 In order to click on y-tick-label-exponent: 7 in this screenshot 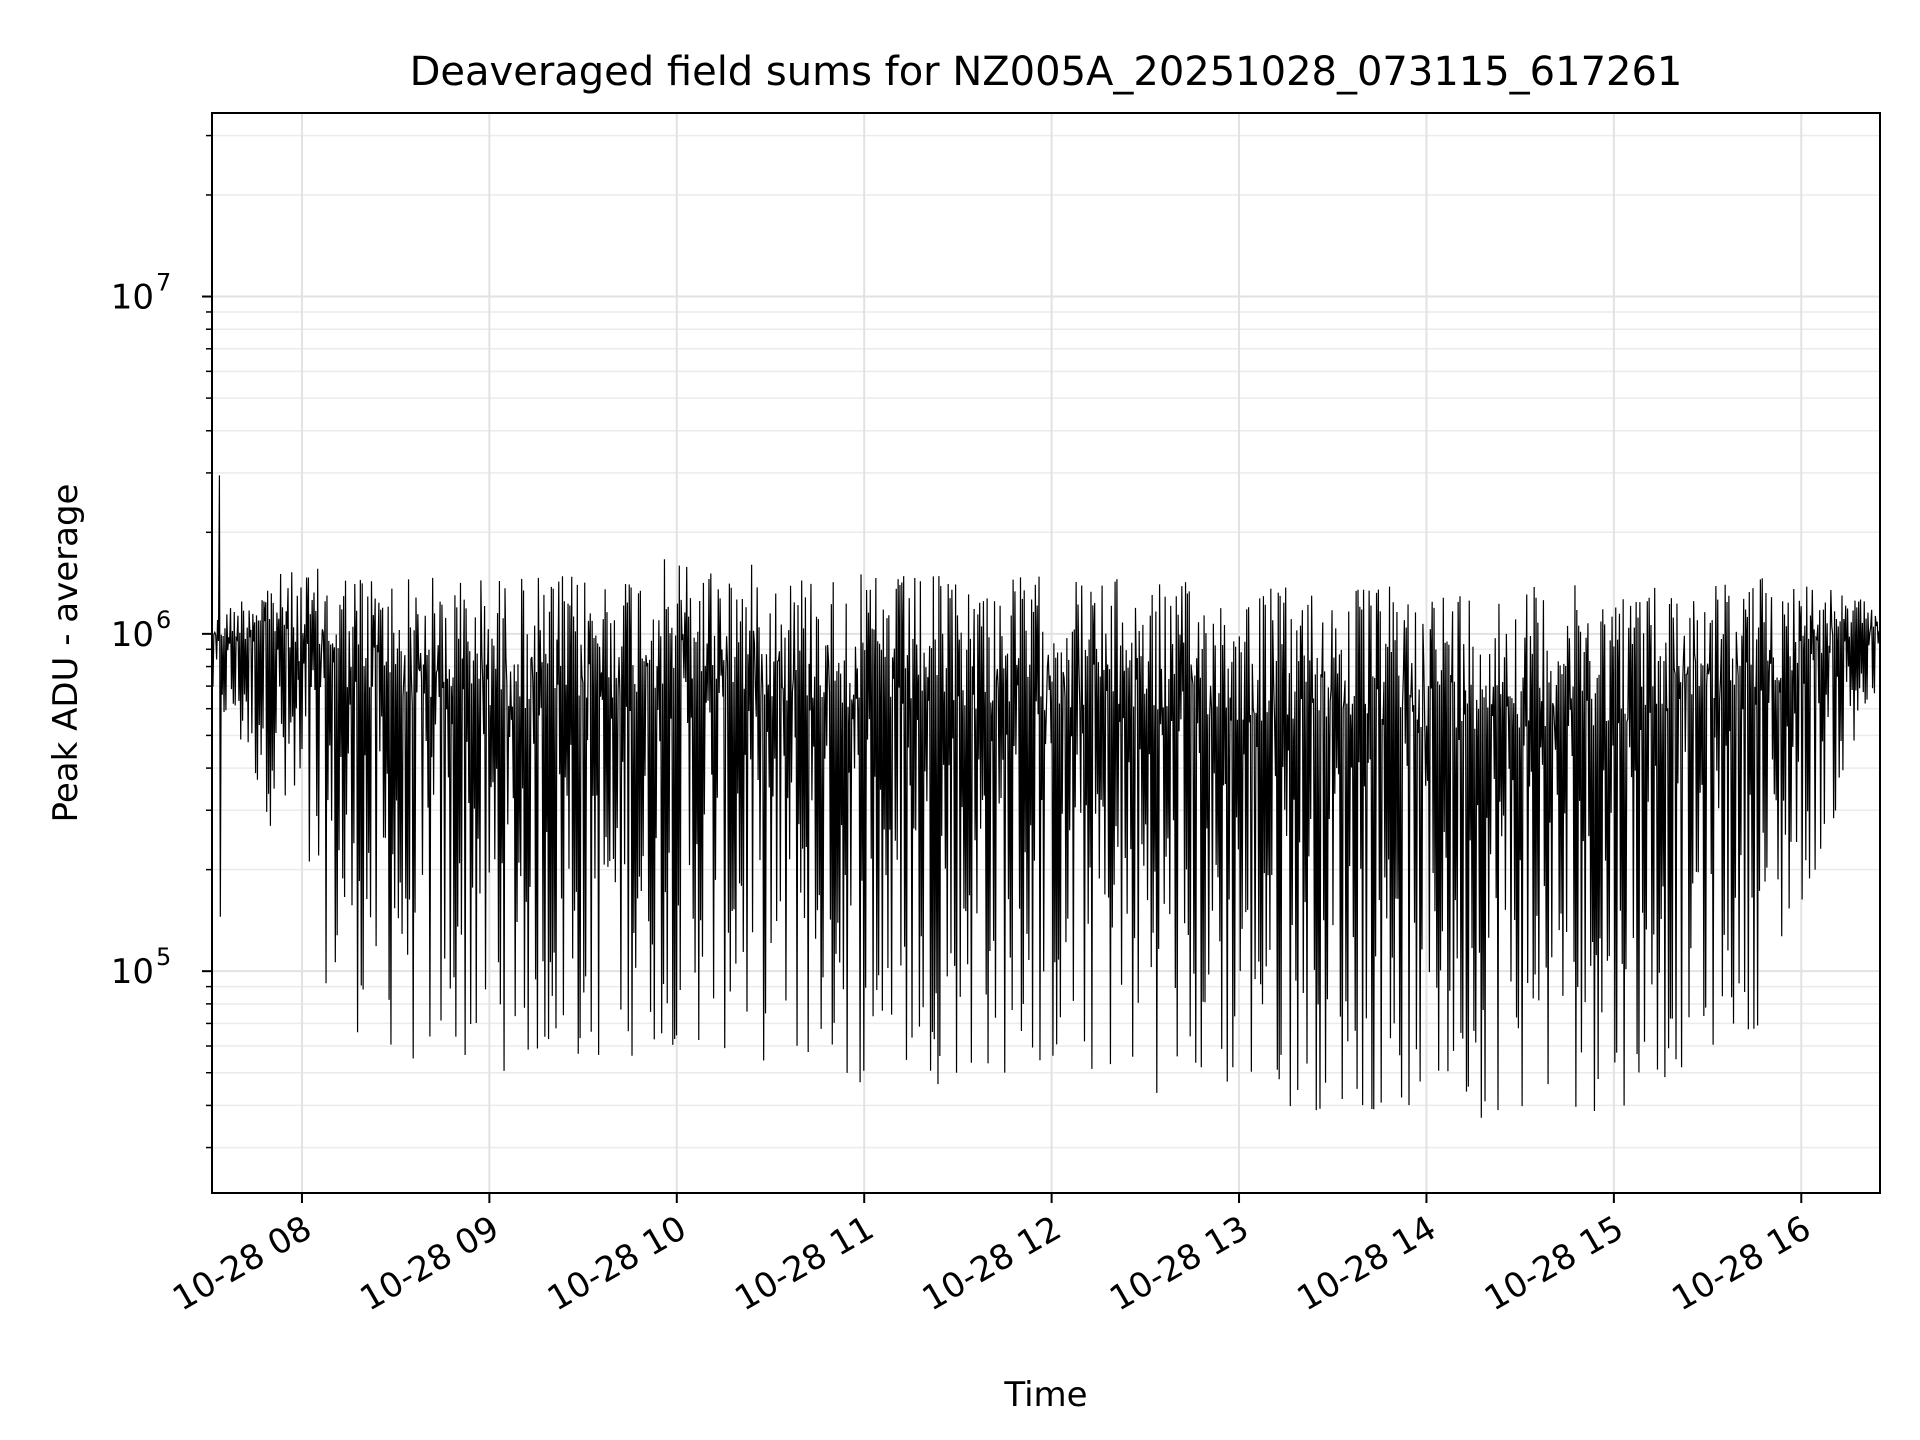, I will do `click(163, 283)`.